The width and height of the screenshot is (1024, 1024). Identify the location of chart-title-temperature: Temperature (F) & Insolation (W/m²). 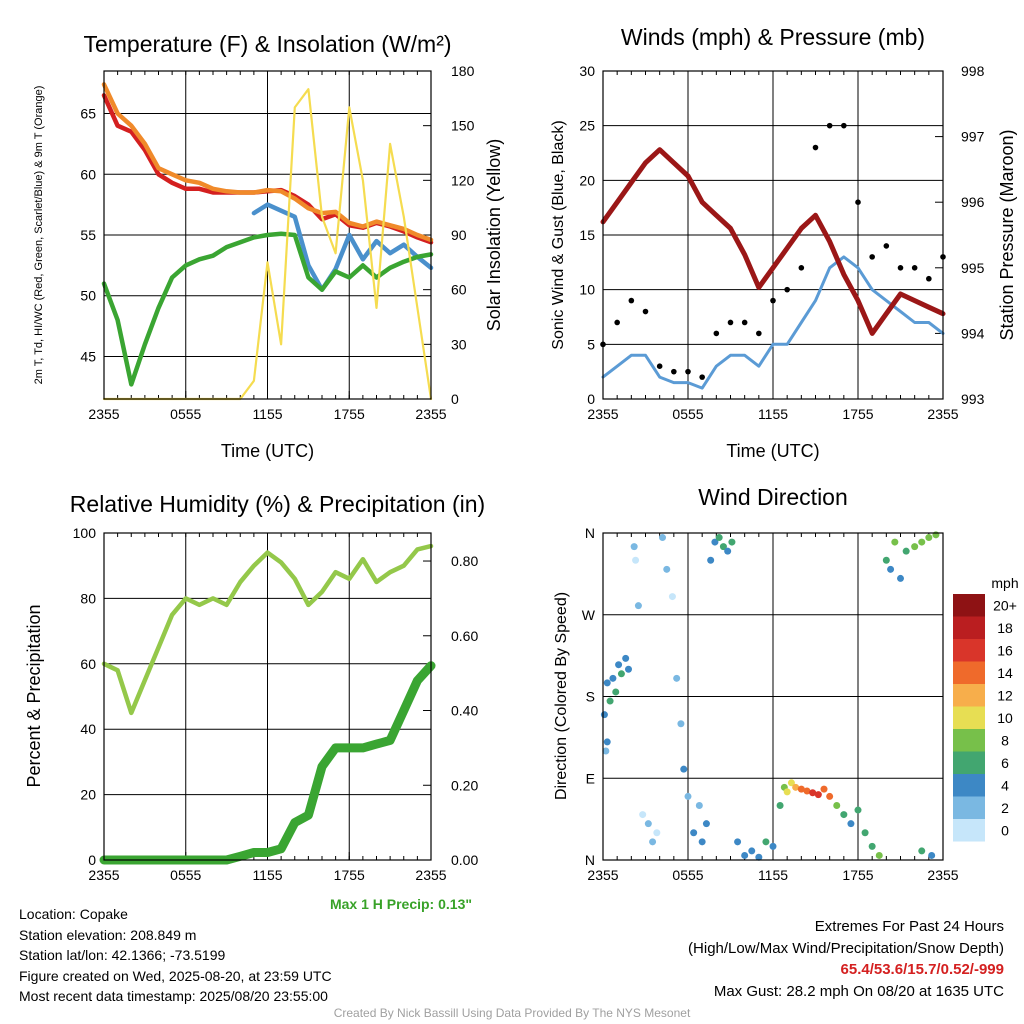
(267, 44).